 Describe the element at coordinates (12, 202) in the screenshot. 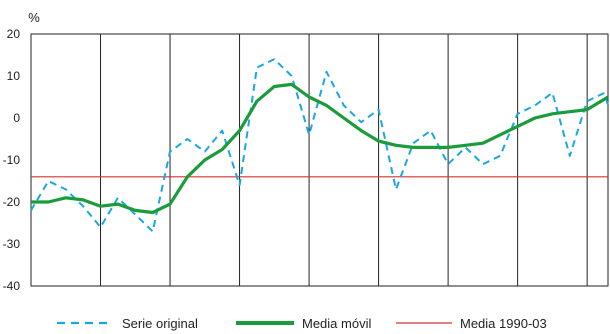

I see `y-tick-label: -20` at that location.